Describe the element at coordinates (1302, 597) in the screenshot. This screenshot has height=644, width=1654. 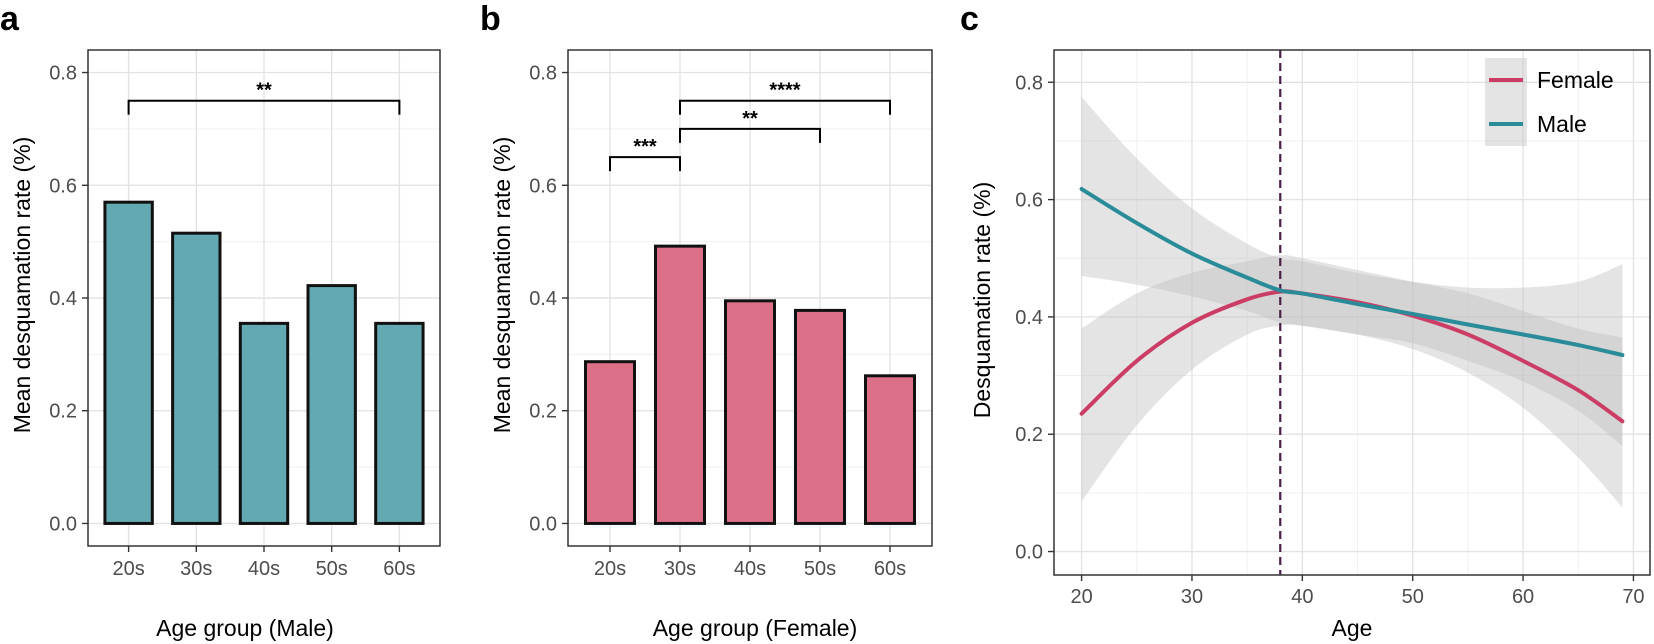
I see `x-tick-label: 40` at that location.